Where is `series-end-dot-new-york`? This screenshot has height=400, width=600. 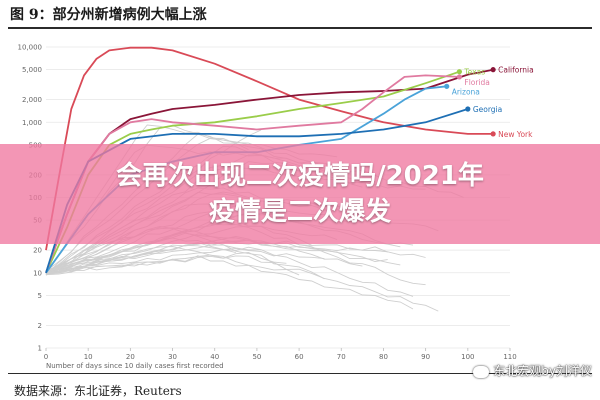 series-end-dot-new-york is located at coordinates (493, 134).